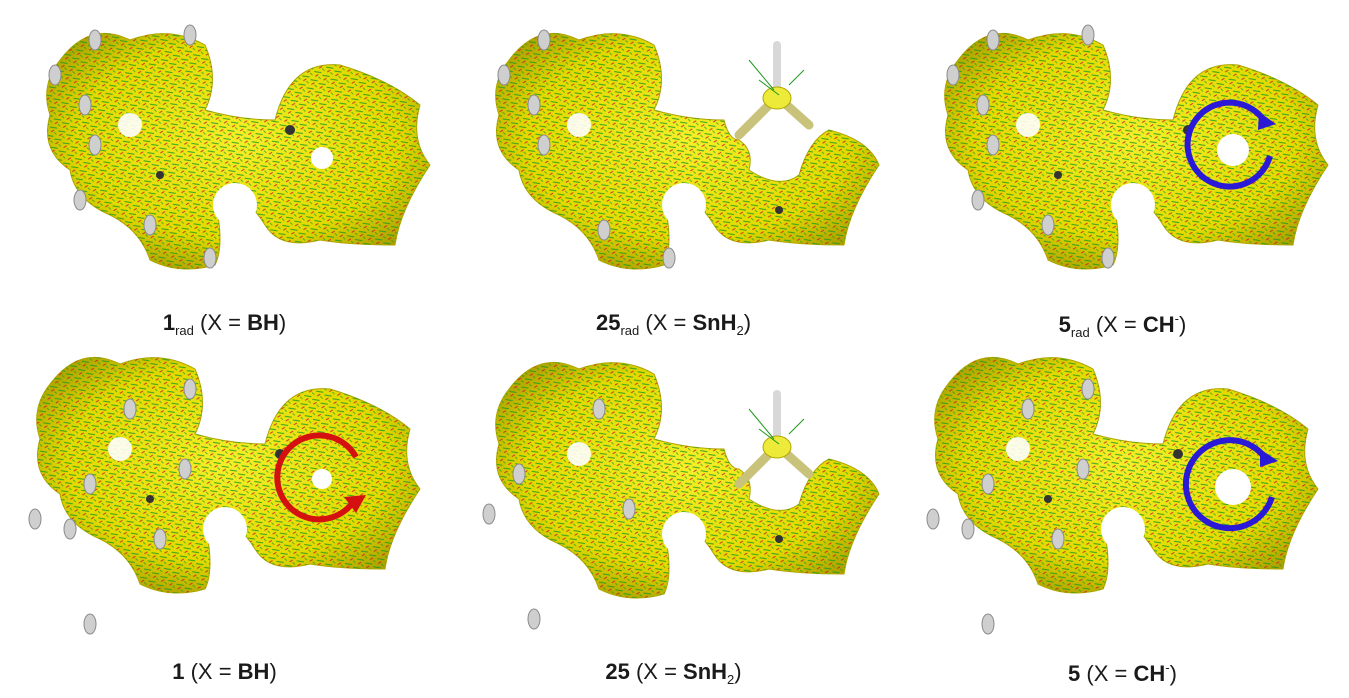  I want to click on caption-1rad: 1rad (X = BH), so click(224, 324).